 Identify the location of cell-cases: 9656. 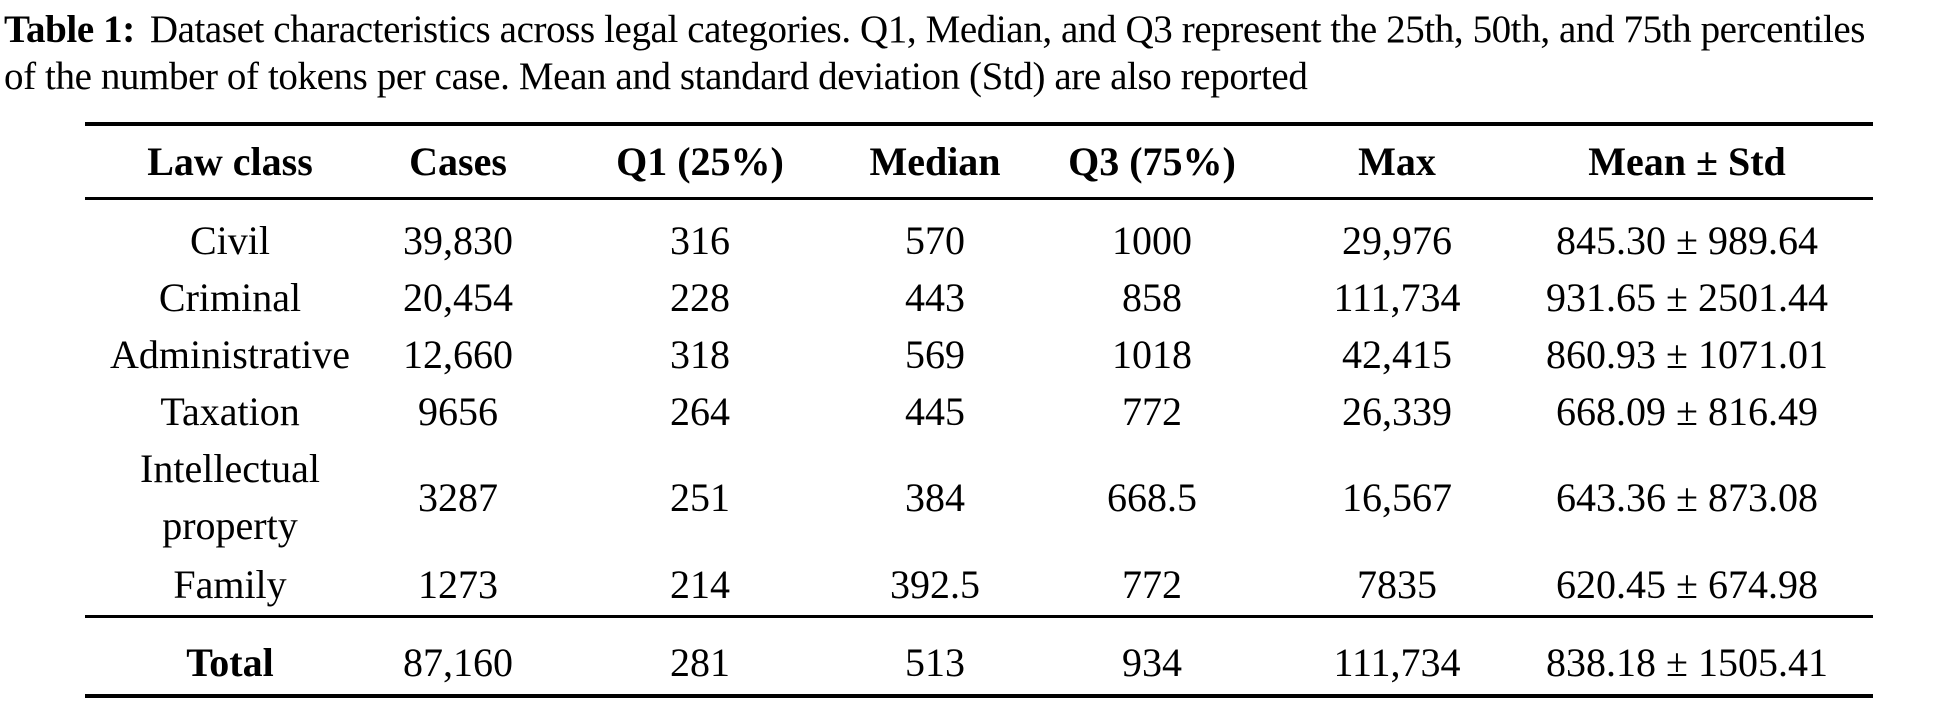
(458, 411).